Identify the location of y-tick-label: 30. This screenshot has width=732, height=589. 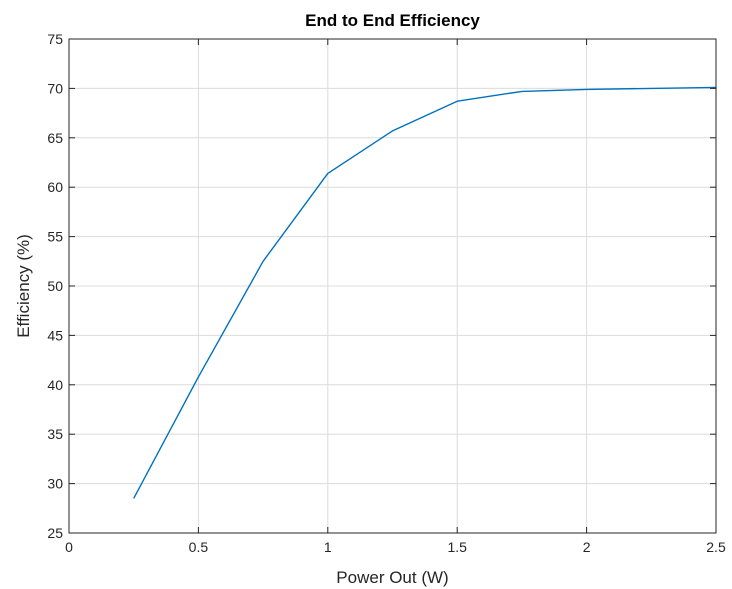
(55, 484).